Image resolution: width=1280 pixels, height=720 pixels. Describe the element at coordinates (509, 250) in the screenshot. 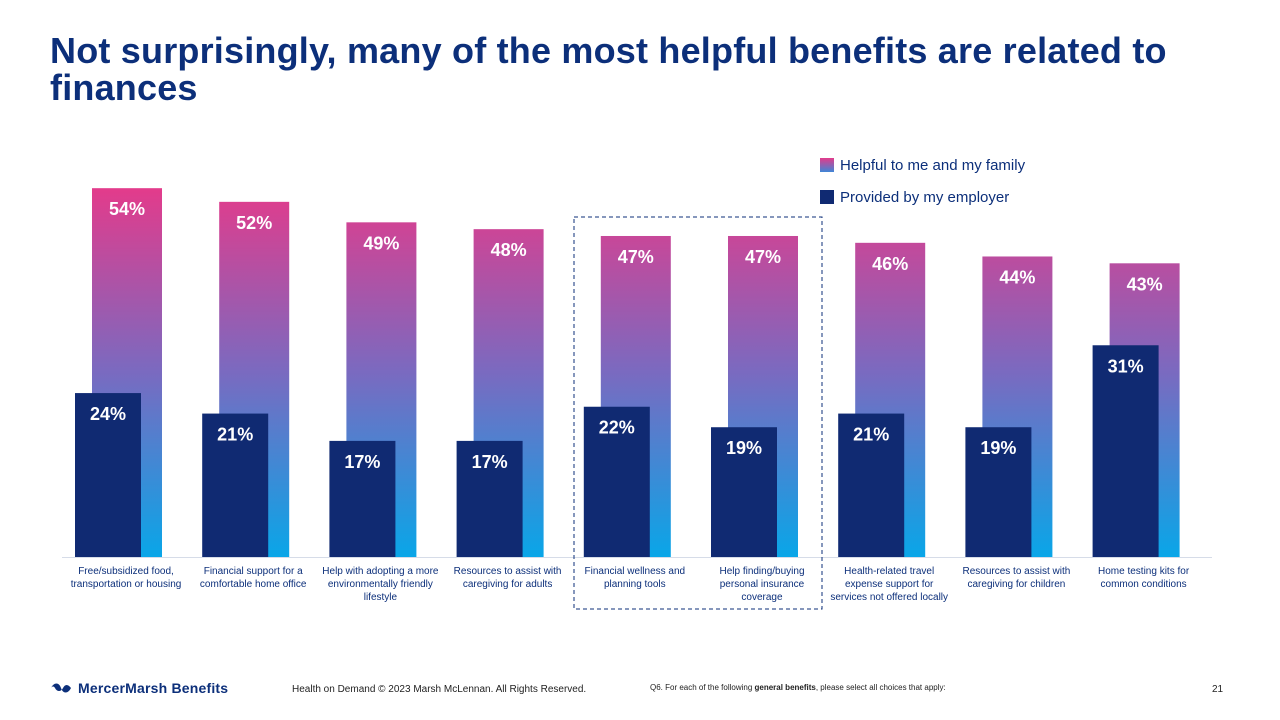

I see `value-label-helpful-3: 48%` at that location.